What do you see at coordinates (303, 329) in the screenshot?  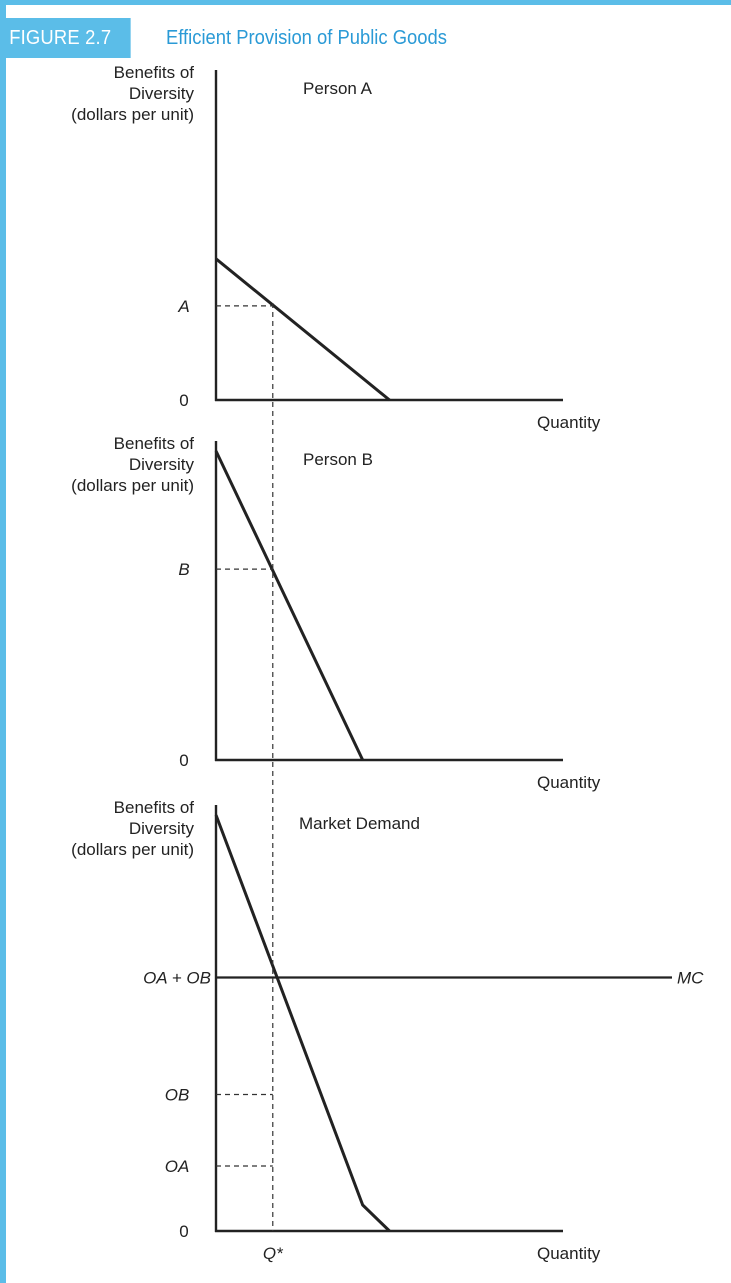 I see `panel-1-demand-curve` at bounding box center [303, 329].